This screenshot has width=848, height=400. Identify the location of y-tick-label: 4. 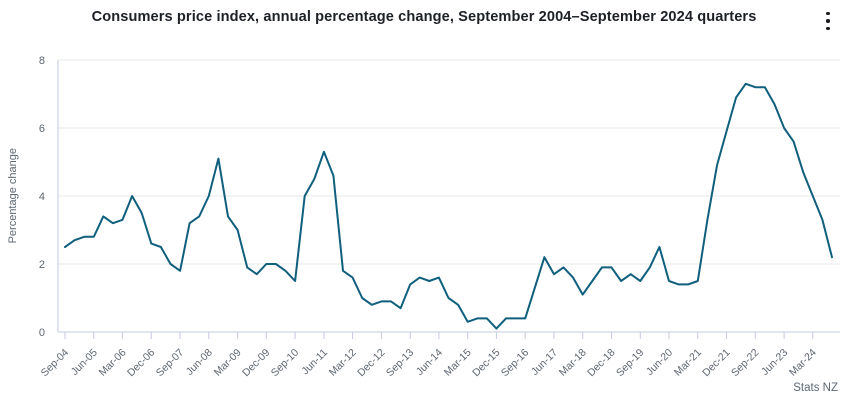
(42, 197).